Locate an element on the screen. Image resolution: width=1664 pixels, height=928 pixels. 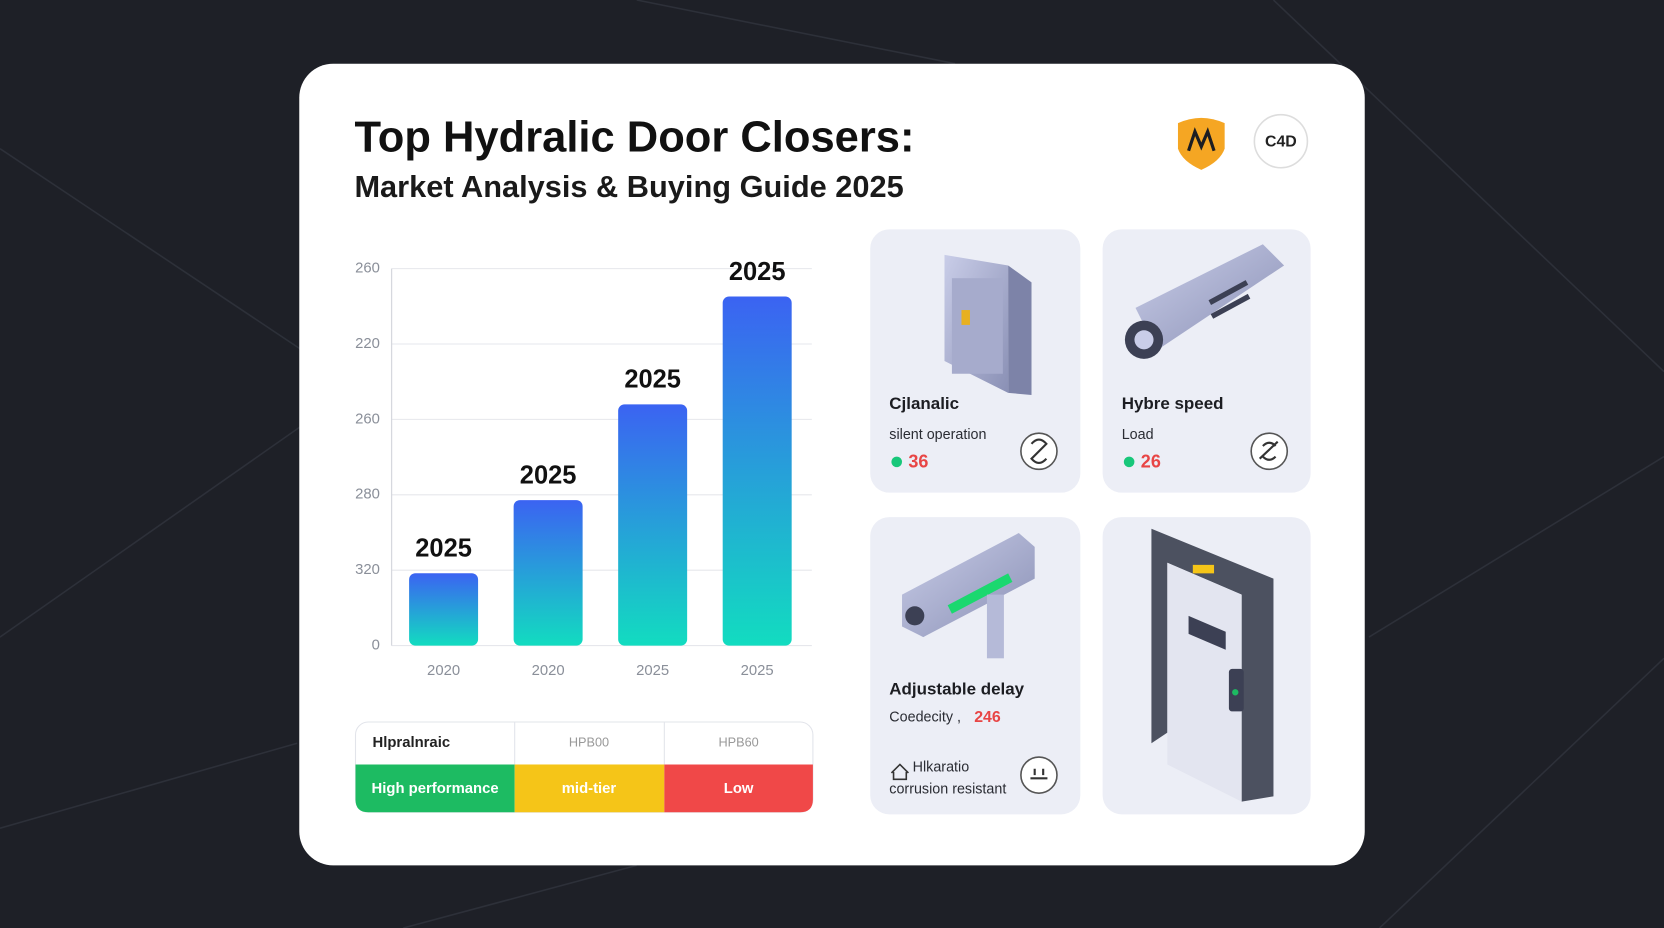
logo-mark is located at coordinates (1201, 139).